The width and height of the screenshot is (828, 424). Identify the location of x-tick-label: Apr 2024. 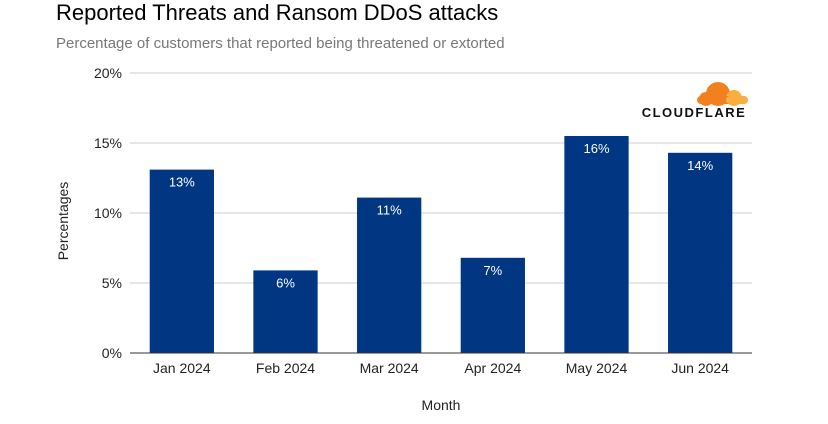
(492, 368).